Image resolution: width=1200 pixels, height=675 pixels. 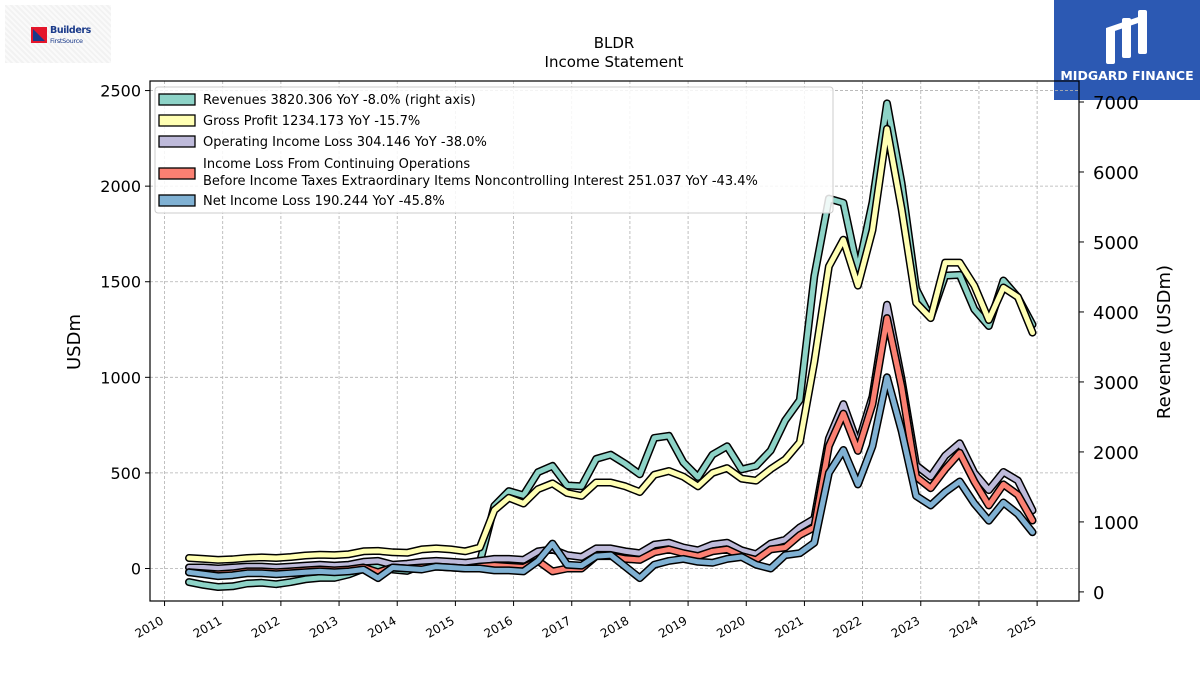 I want to click on legend-swatch-operating-income, so click(x=177, y=141).